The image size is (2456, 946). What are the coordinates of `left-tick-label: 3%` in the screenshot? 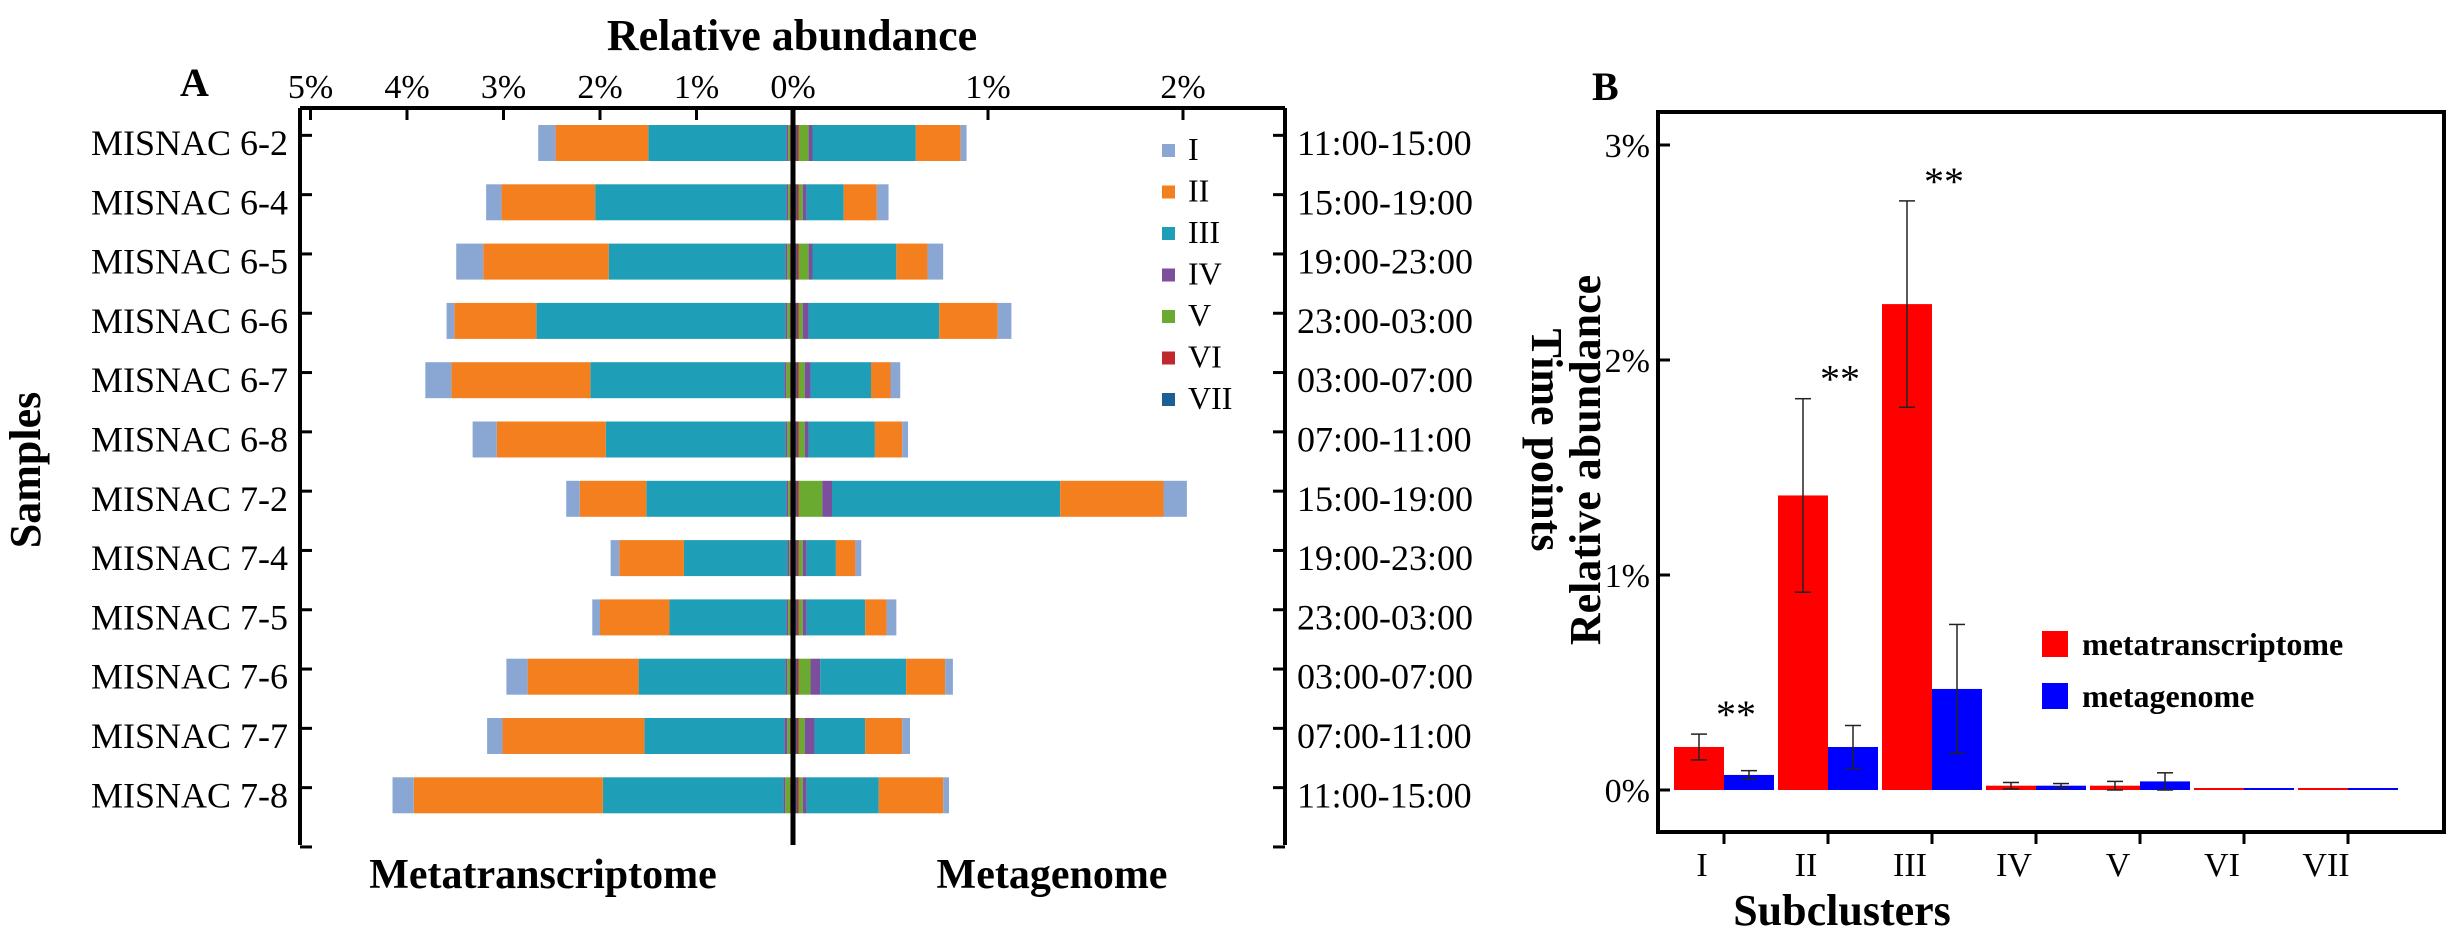 It's located at (503, 87).